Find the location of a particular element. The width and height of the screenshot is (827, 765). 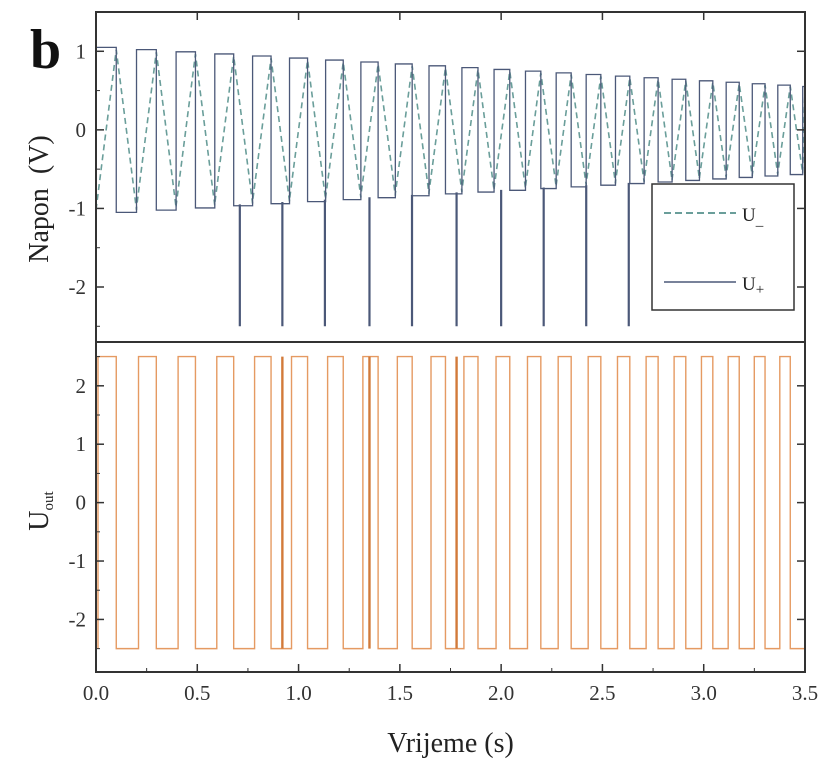

top-y-axis-label-unit: (V) is located at coordinates (39, 154).